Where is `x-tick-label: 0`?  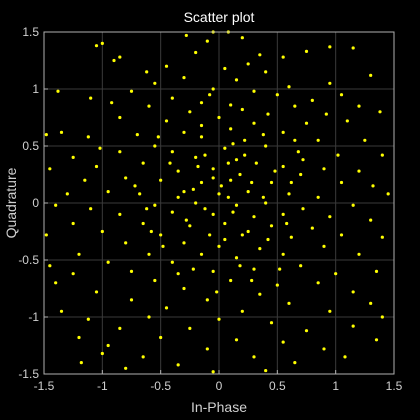
x-tick-label: 0 is located at coordinates (219, 386).